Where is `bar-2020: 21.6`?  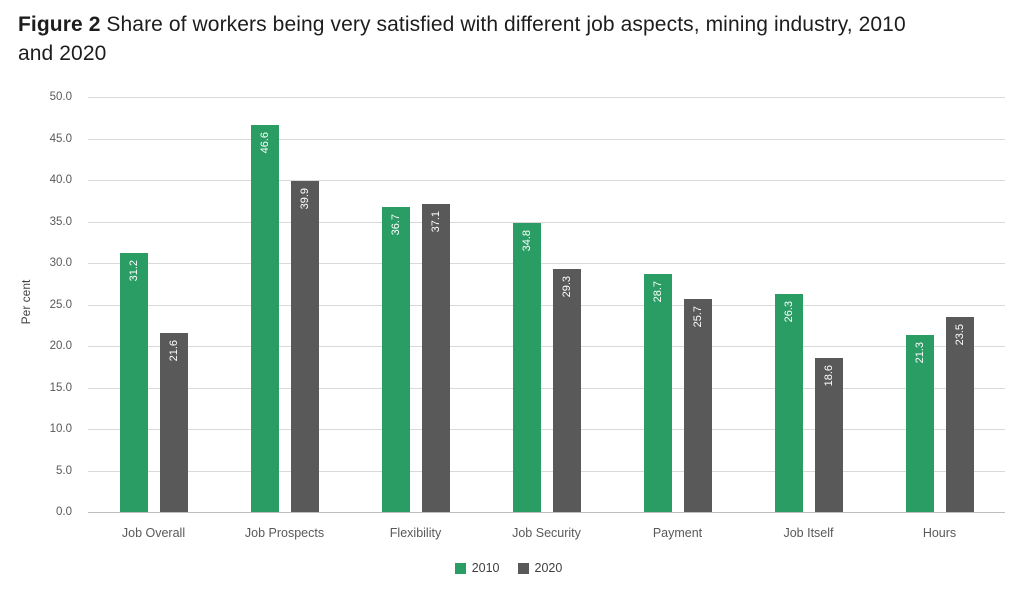 bar-2020: 21.6 is located at coordinates (173, 422).